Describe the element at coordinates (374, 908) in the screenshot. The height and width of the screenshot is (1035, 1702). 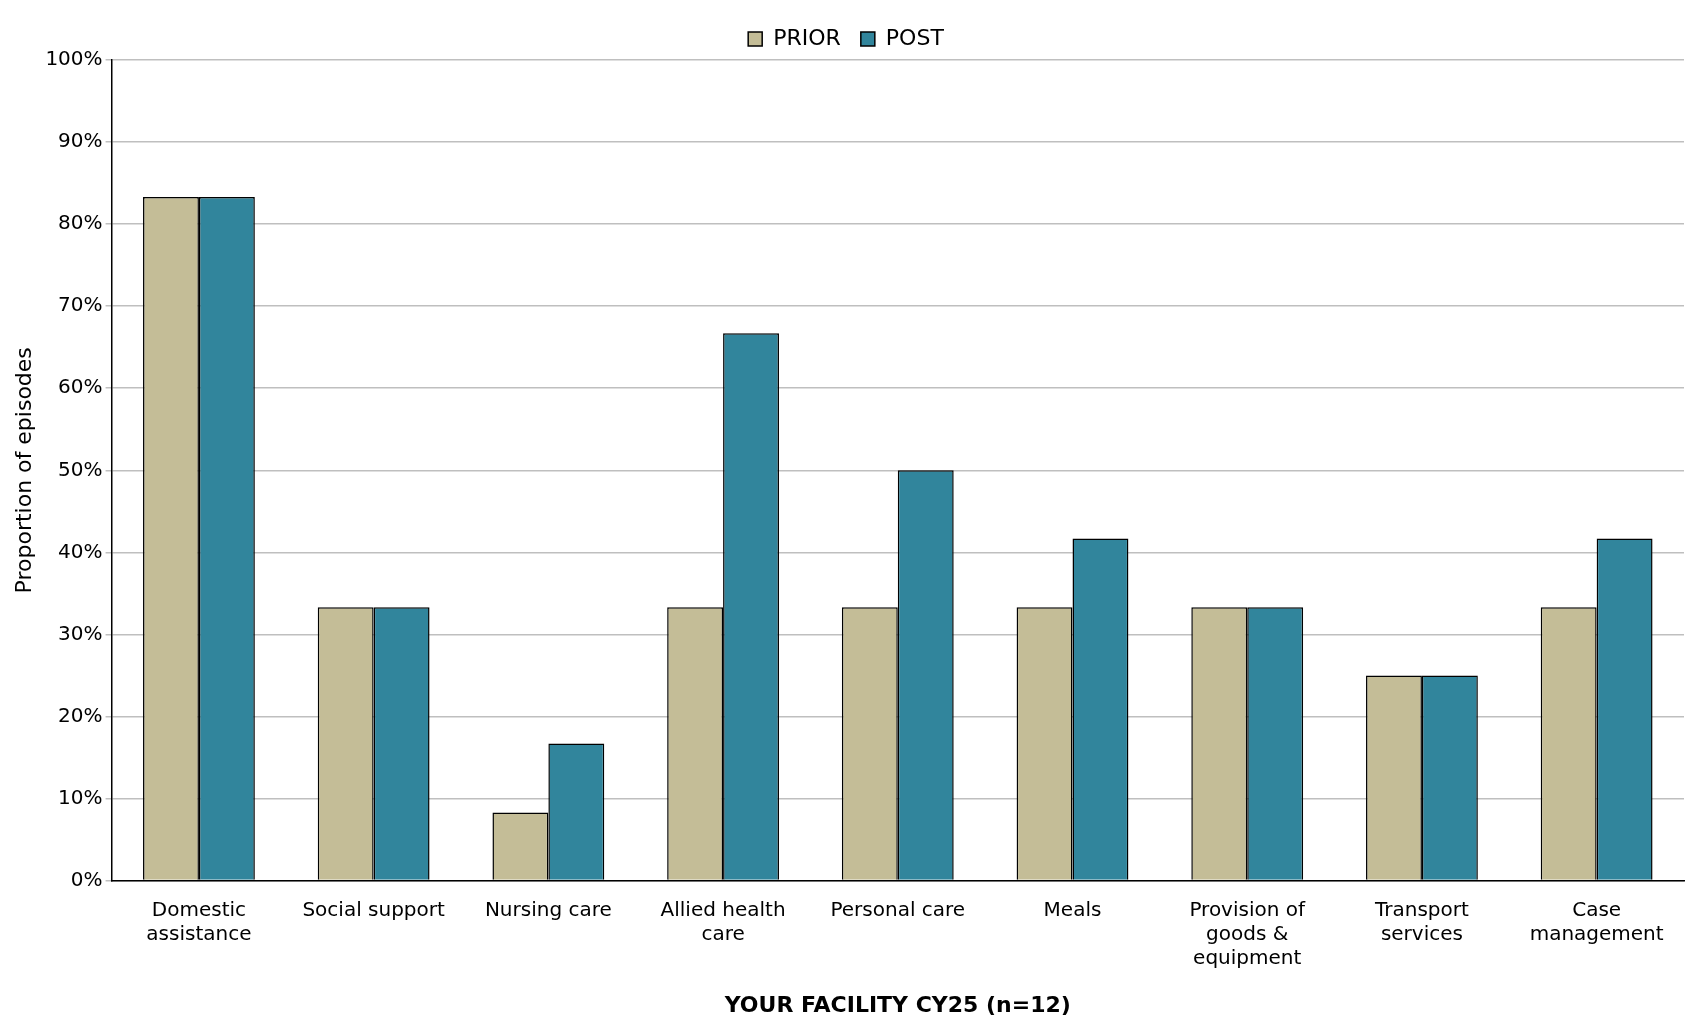
I see `x-tick-label: Social support` at that location.